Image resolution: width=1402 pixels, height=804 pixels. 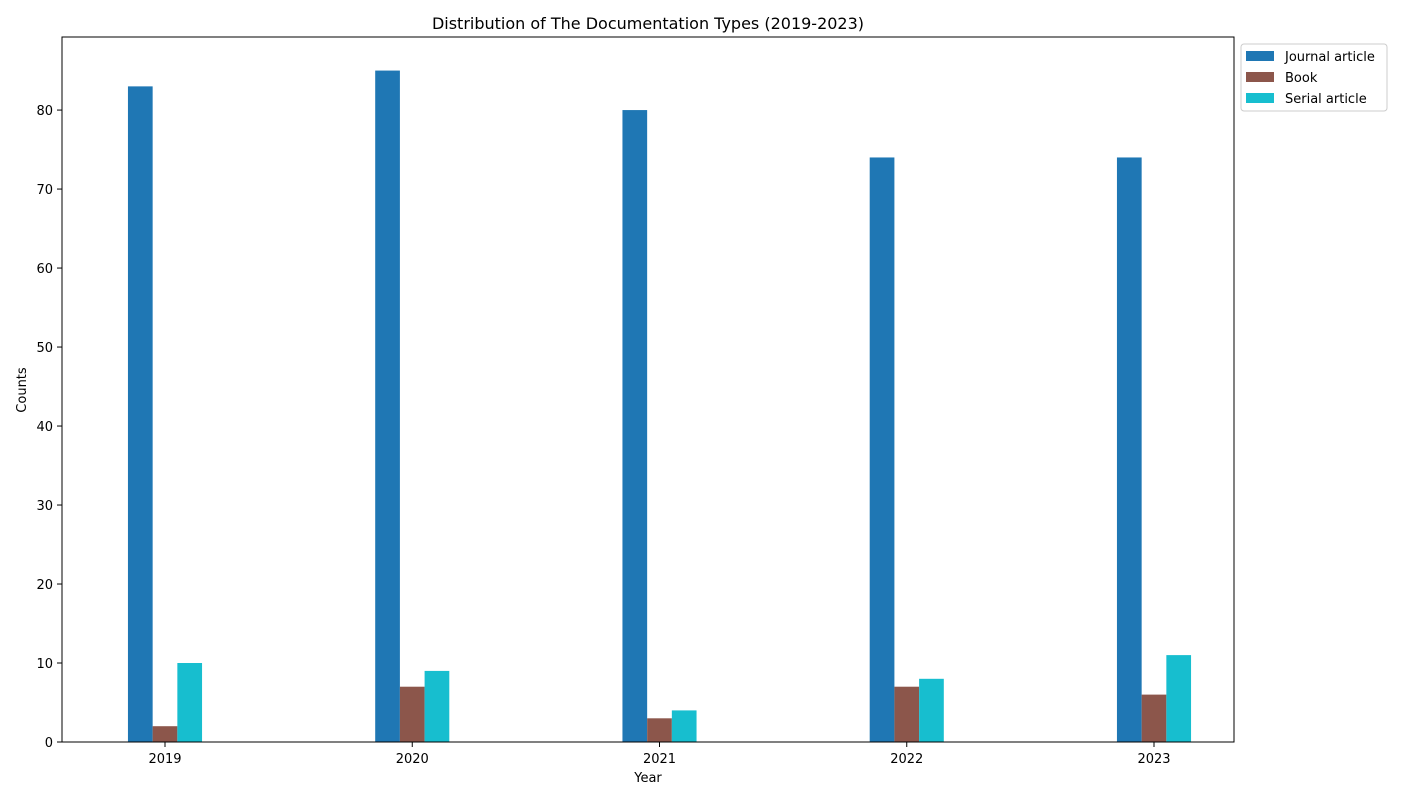 What do you see at coordinates (49, 743) in the screenshot?
I see `y-tick-label: 0` at bounding box center [49, 743].